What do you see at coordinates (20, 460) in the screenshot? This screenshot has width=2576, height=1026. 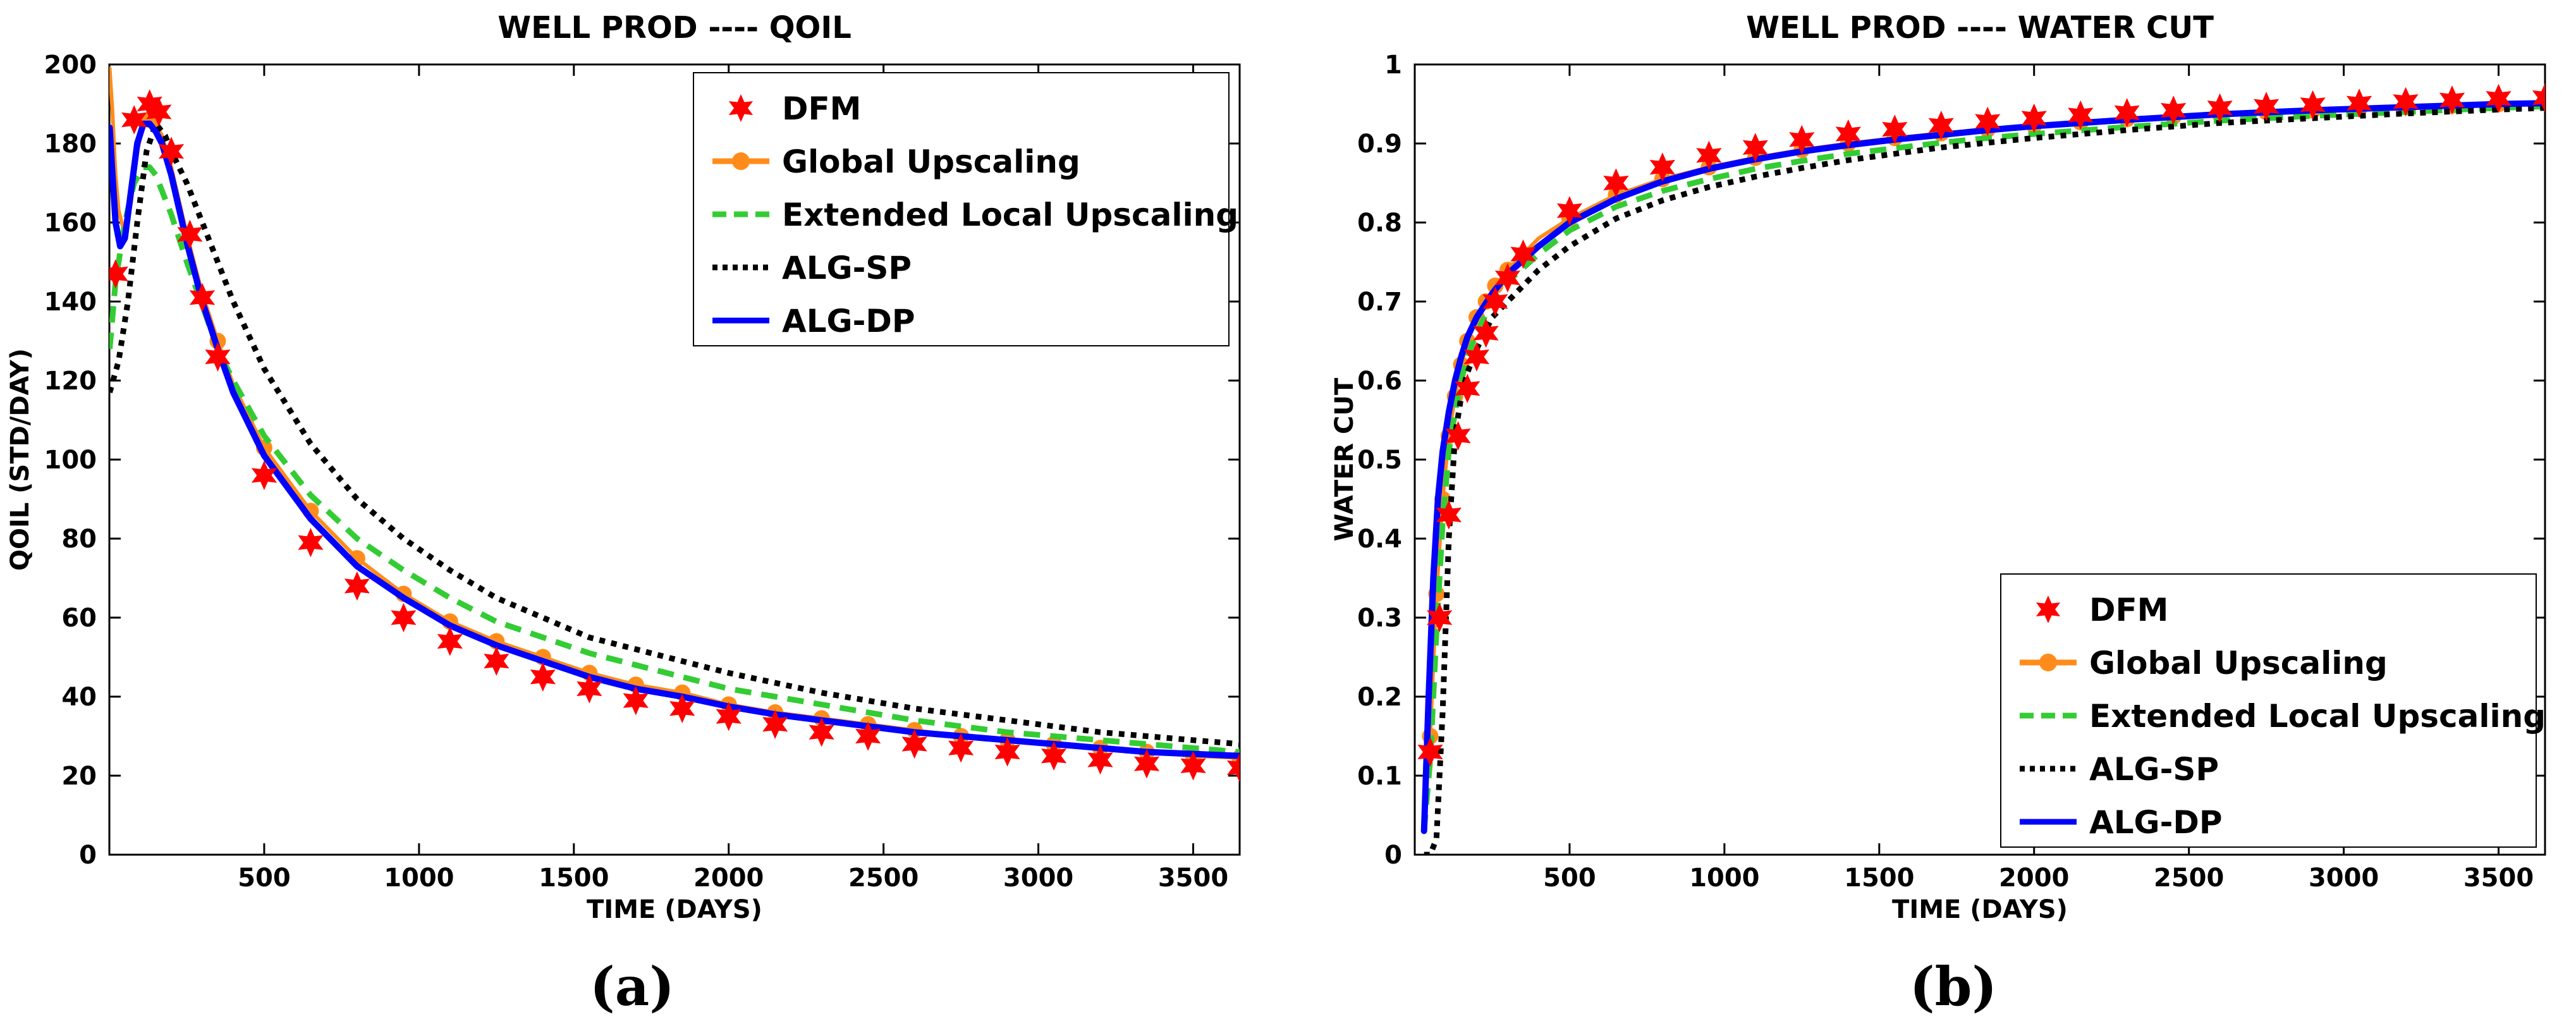 I see `y-axis-label: QOIL (STD/DAY)` at bounding box center [20, 460].